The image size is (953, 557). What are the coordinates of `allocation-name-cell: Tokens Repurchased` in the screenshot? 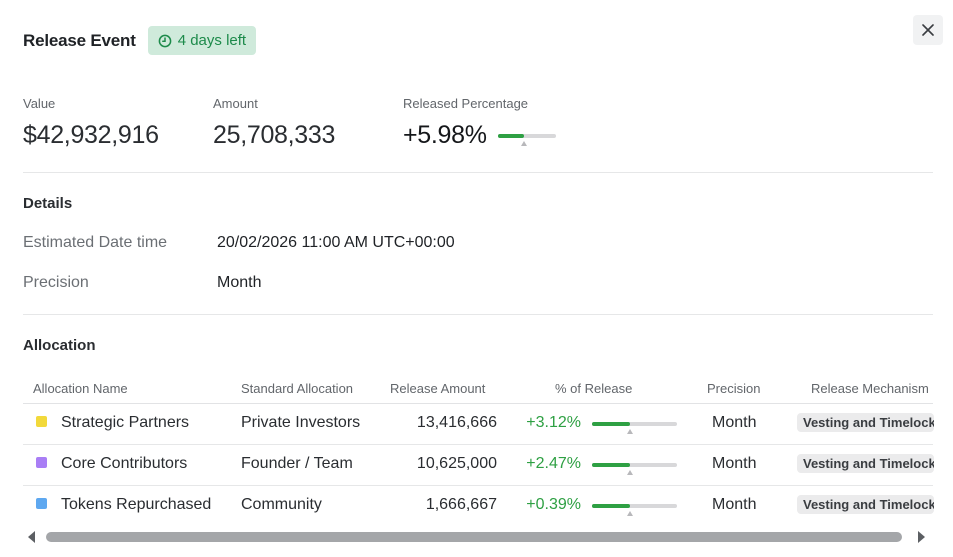 It's located at (123, 505).